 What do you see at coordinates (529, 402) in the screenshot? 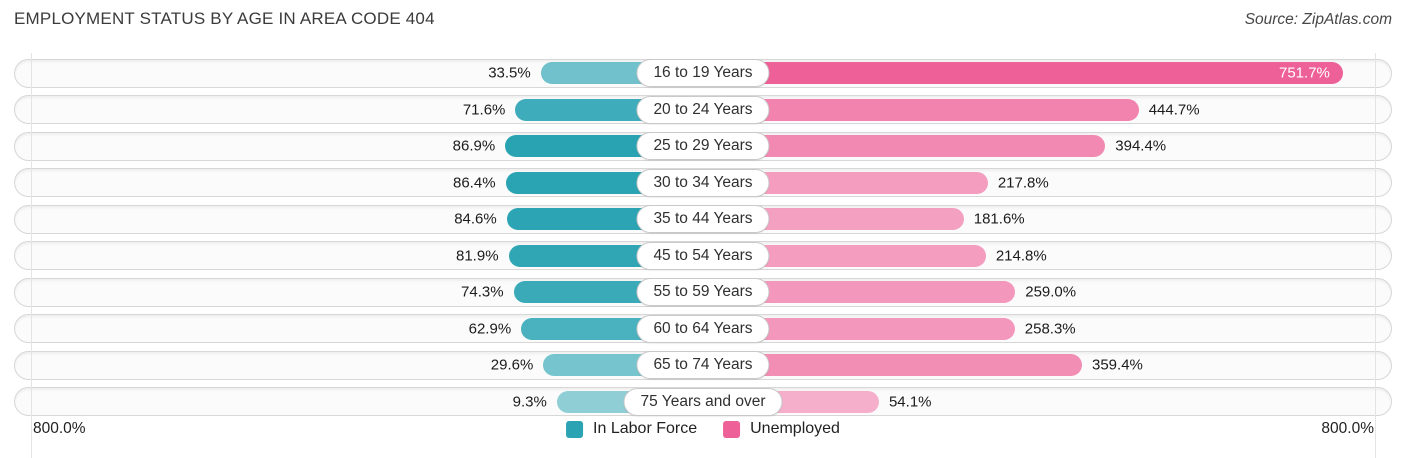
I see `labor-force-value-label: 9.3%` at bounding box center [529, 402].